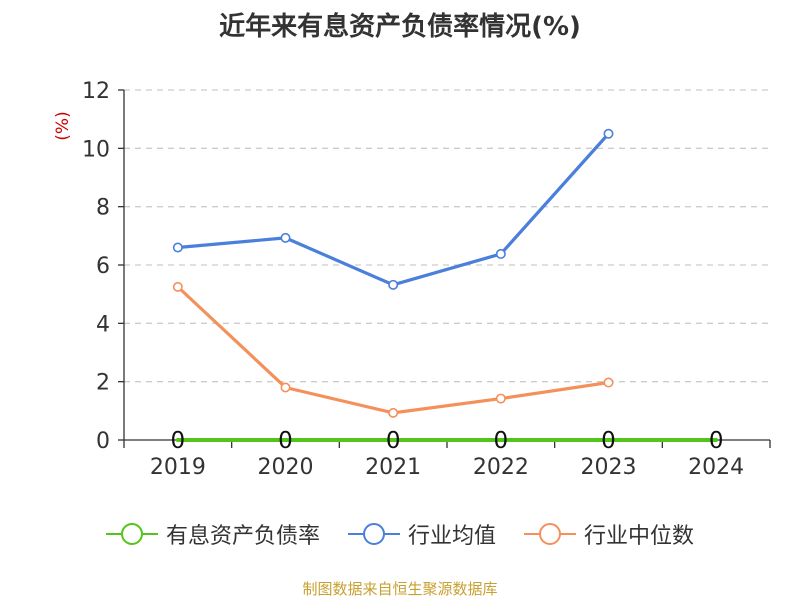 The width and height of the screenshot is (800, 600). Describe the element at coordinates (96, 149) in the screenshot. I see `y-tick-label: 10` at that location.